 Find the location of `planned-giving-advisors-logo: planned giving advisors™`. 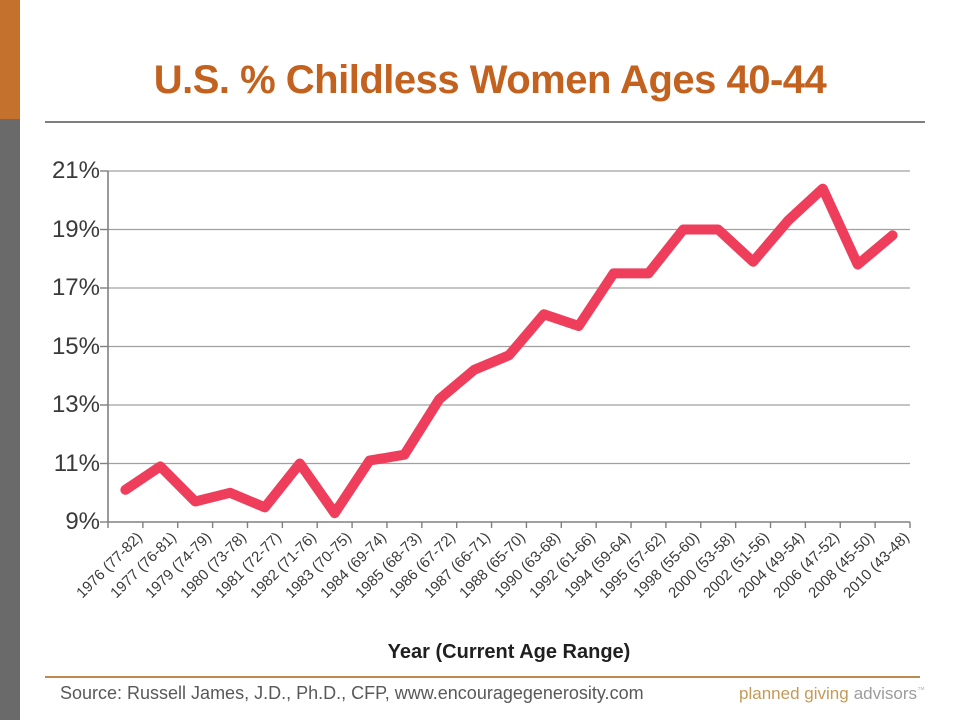

planned-giving-advisors-logo: planned giving advisors™ is located at coordinates (832, 694).